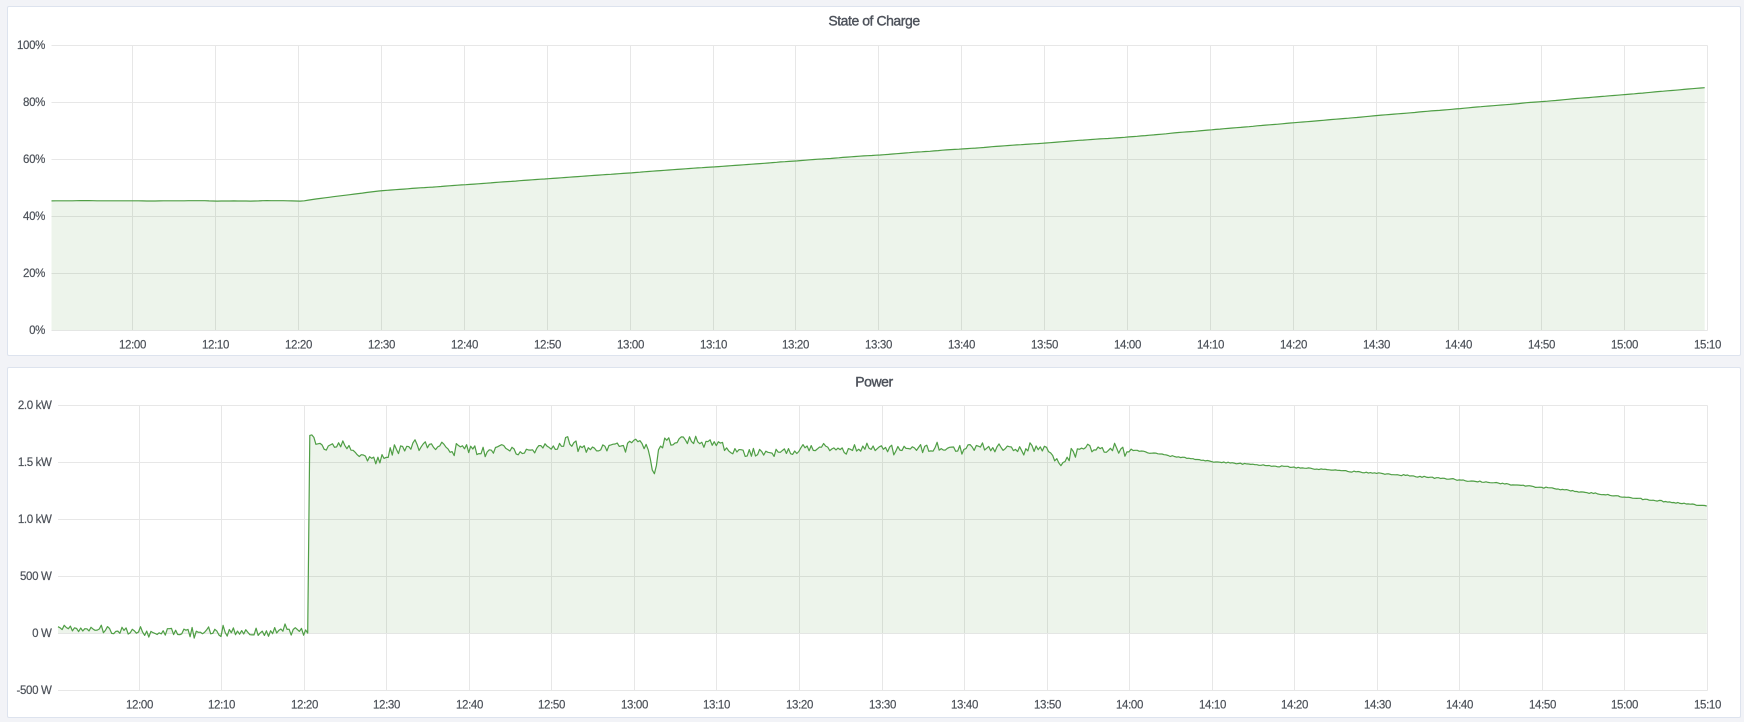 This screenshot has height=722, width=1744. I want to click on svg-text: 60%, so click(34, 160).